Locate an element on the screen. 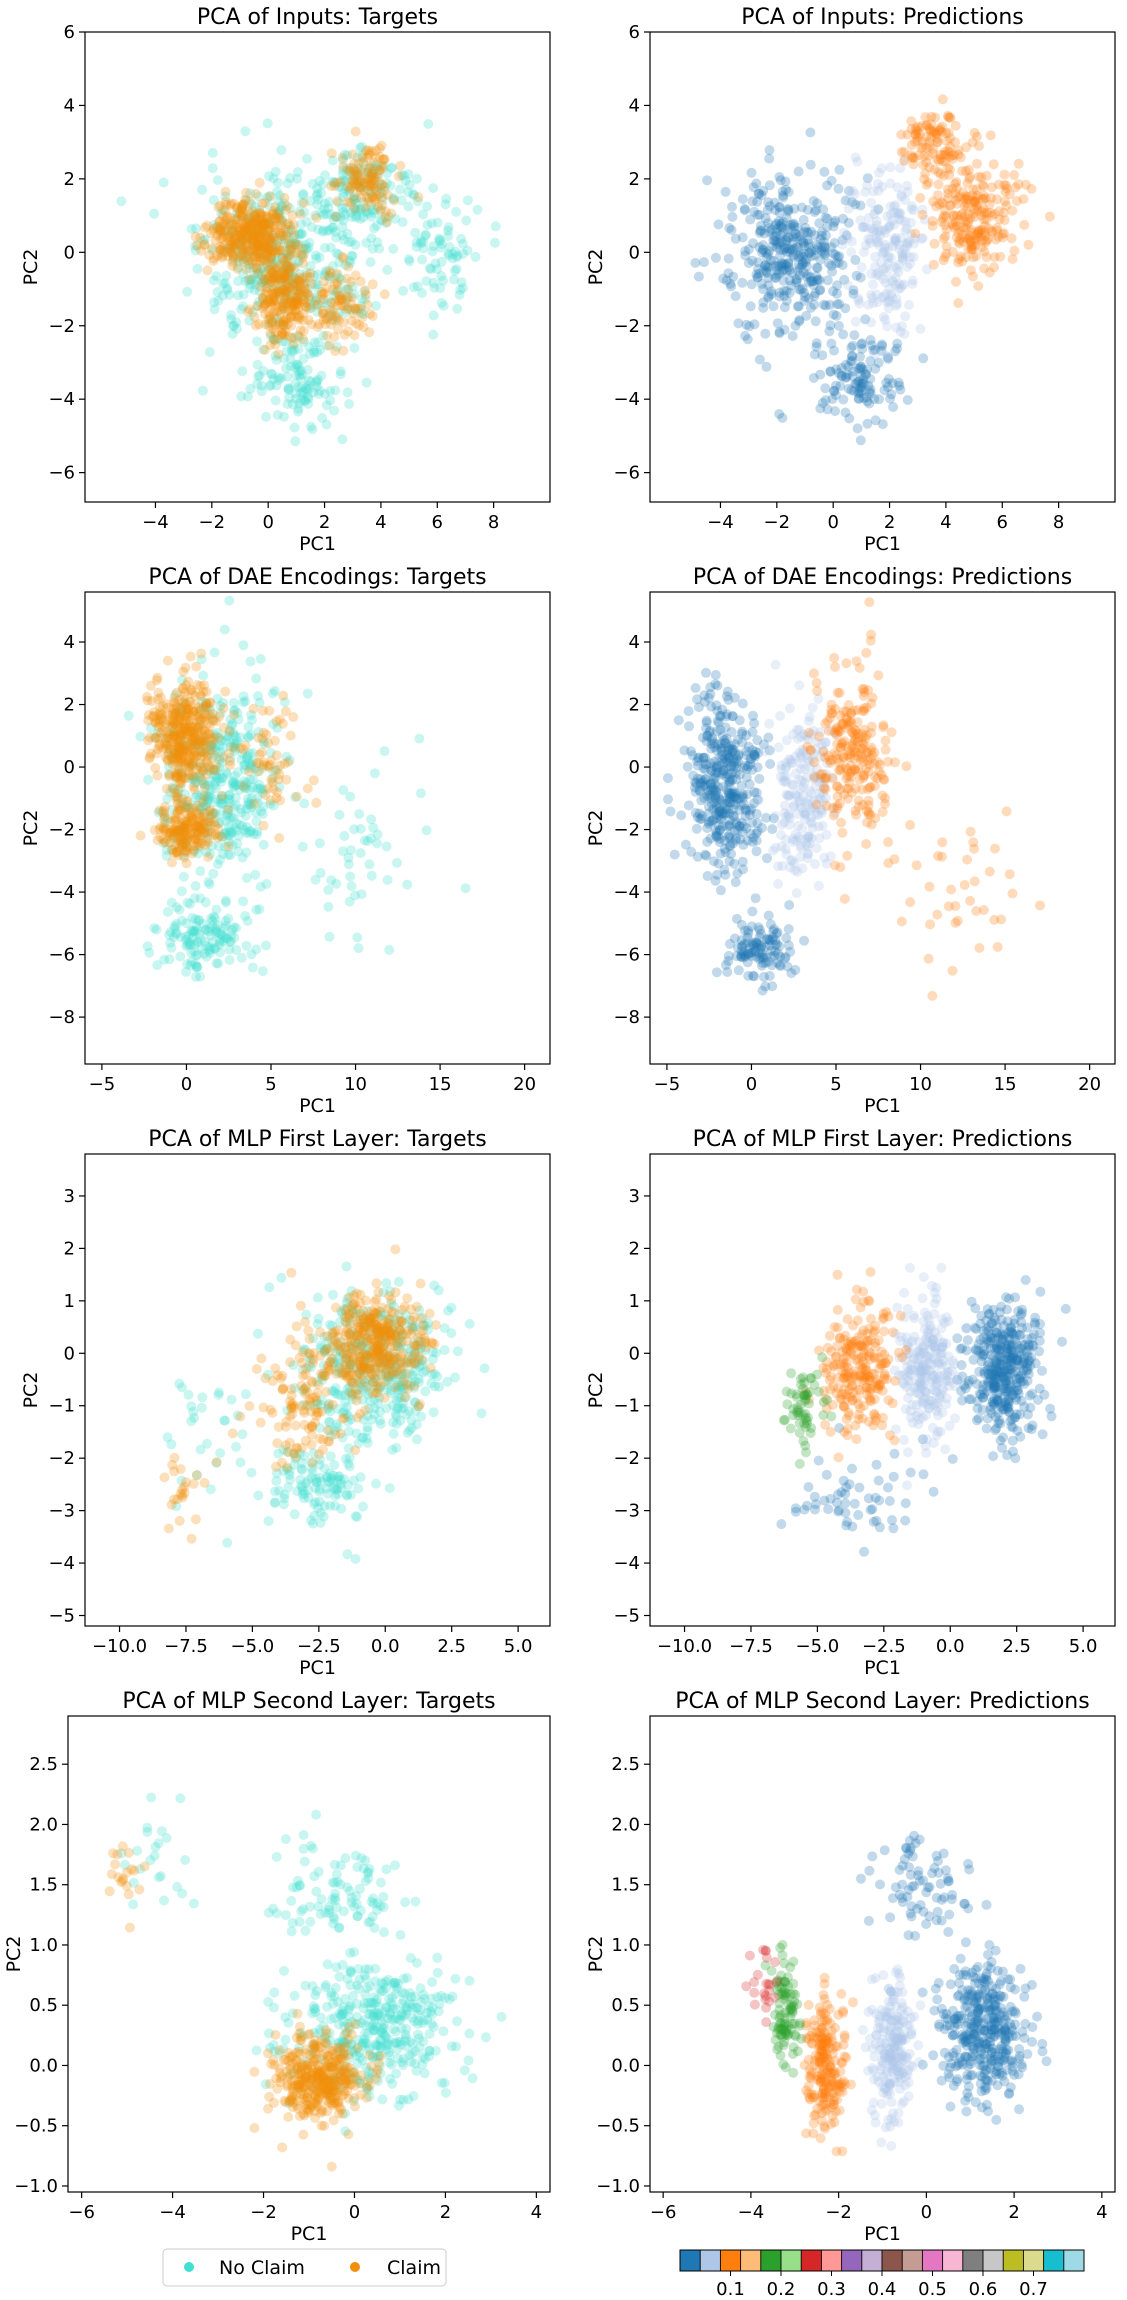  scatter-points is located at coordinates (324, 1404).